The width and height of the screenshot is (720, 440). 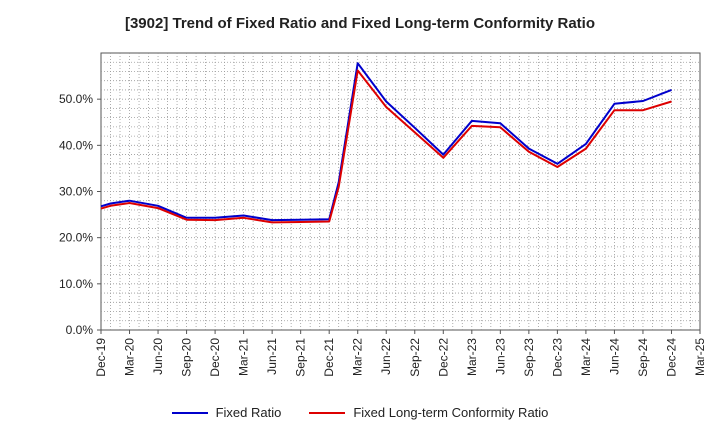 I want to click on x-tick-label: Mar-23, so click(x=472, y=357).